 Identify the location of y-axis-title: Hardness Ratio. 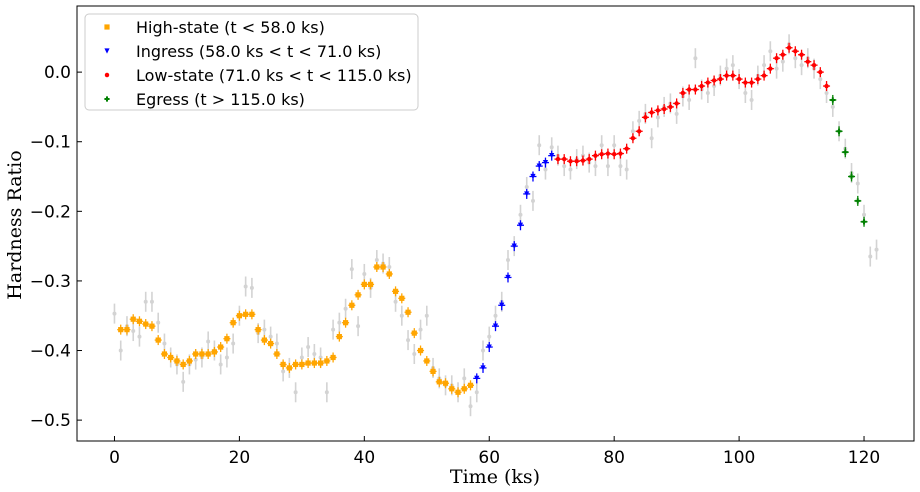
(15, 224).